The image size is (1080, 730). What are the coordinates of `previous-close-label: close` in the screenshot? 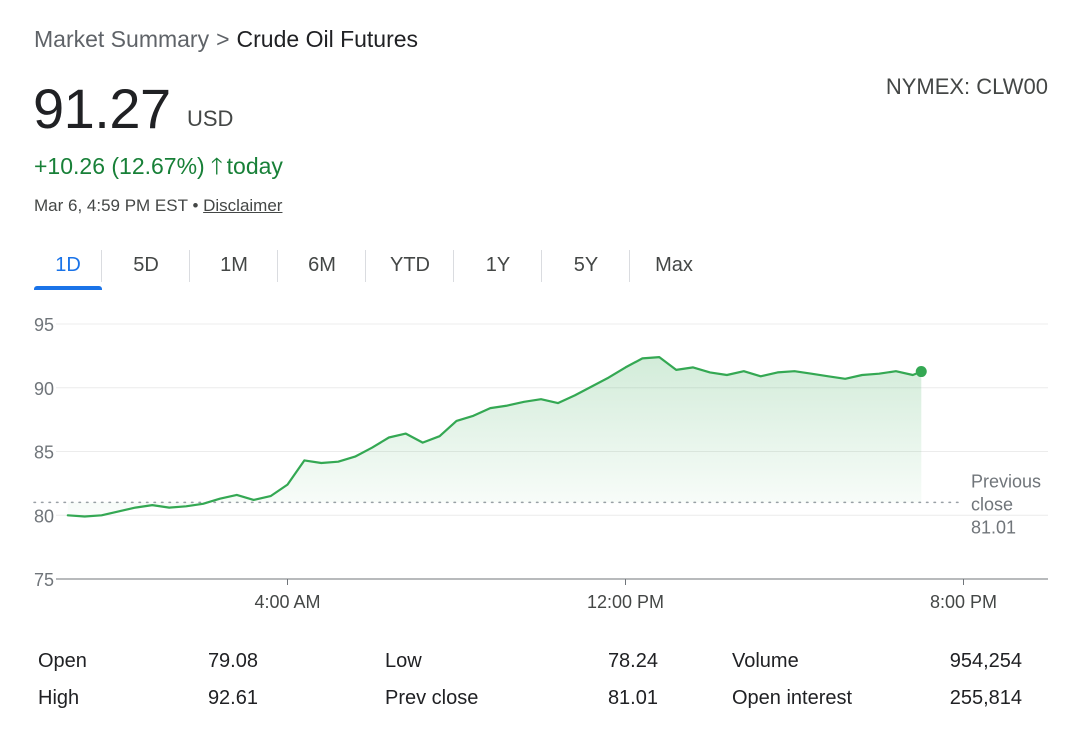 It's located at (992, 504).